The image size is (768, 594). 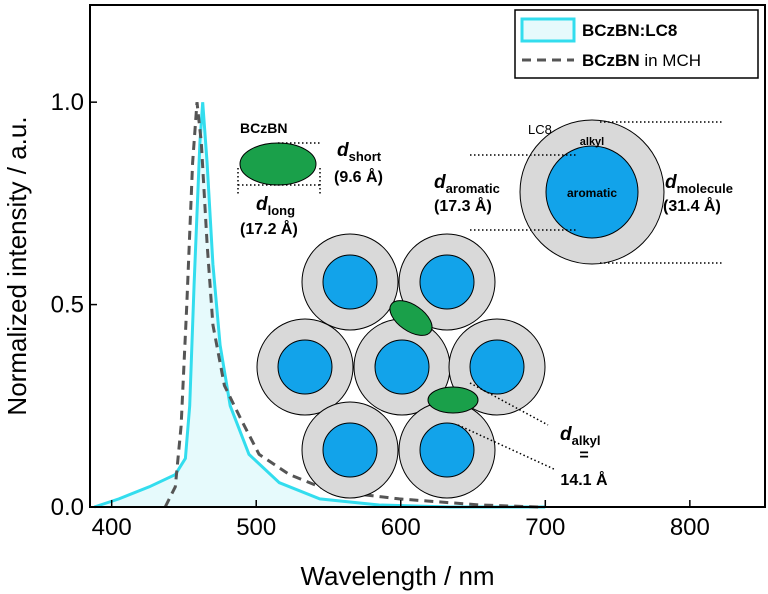 What do you see at coordinates (509, 404) in the screenshot?
I see `guide-line` at bounding box center [509, 404].